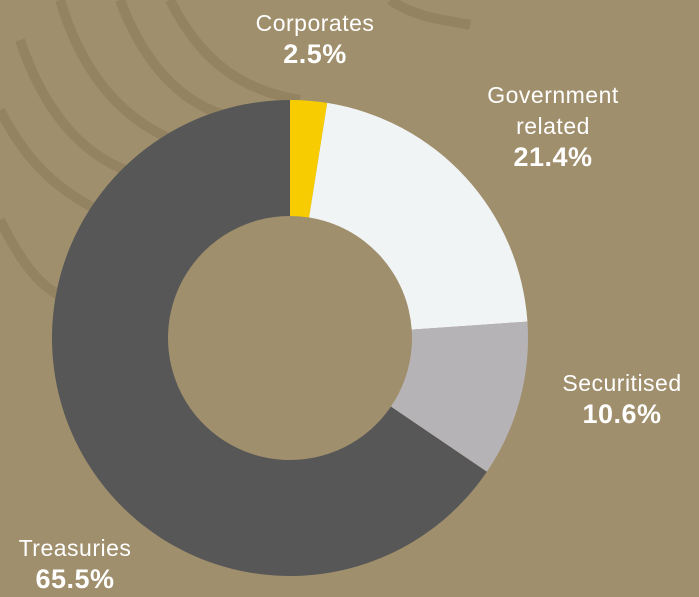  I want to click on slice-label: Government related 21.4%, so click(553, 126).